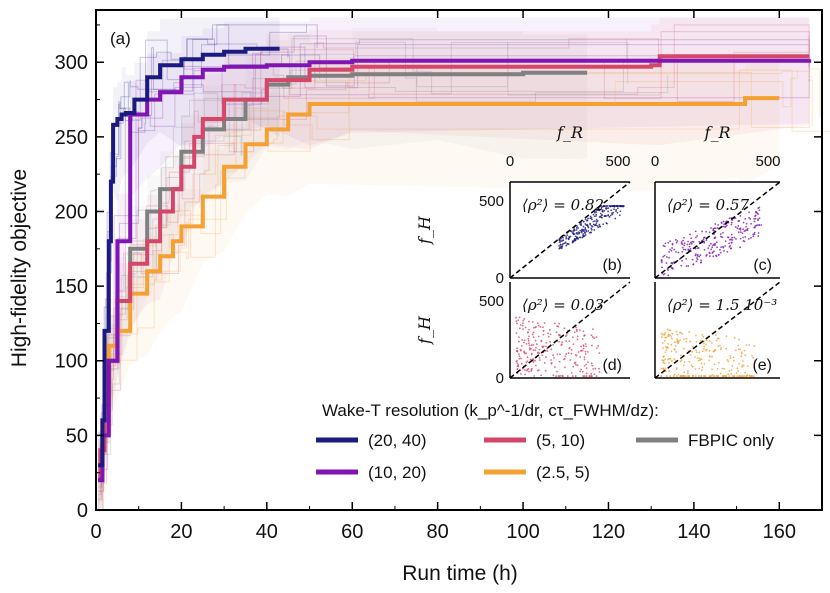 The width and height of the screenshot is (830, 593). I want to click on inset-diagonal, so click(717, 230).